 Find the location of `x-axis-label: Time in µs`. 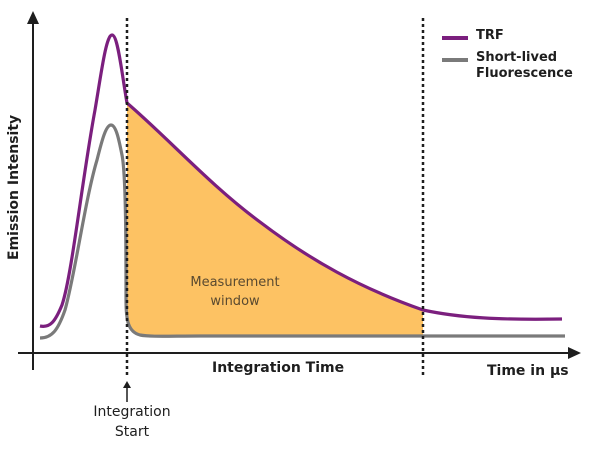

x-axis-label: Time in µs is located at coordinates (528, 371).